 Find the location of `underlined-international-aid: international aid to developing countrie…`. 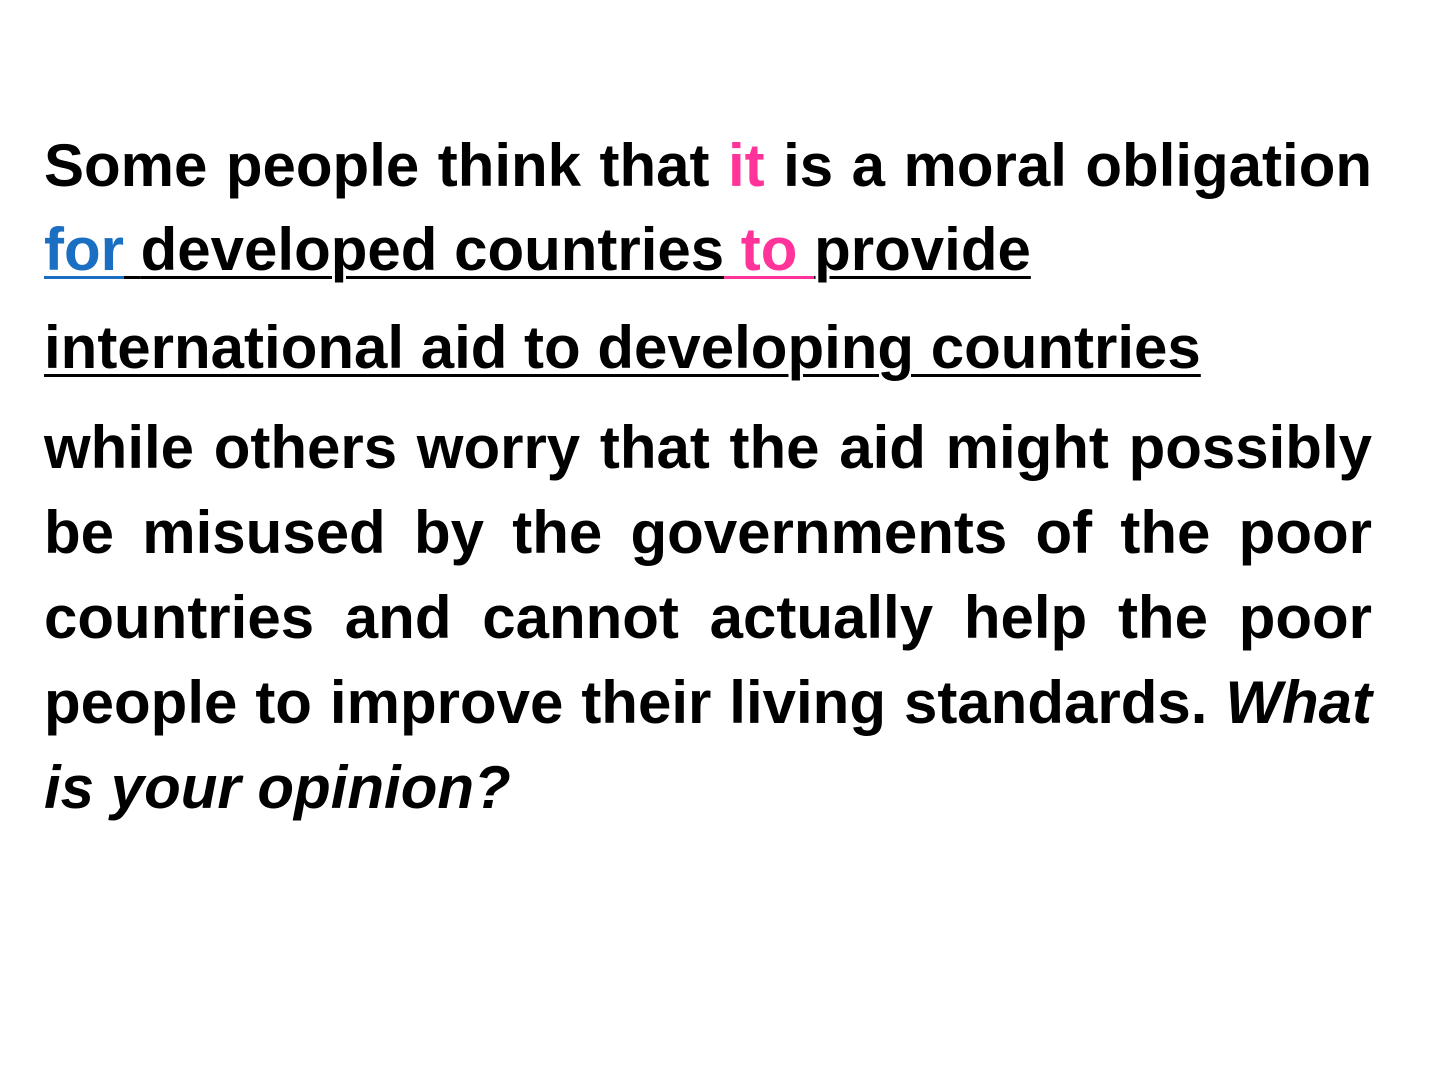

underlined-international-aid: international aid to developing countrie… is located at coordinates (622, 347).